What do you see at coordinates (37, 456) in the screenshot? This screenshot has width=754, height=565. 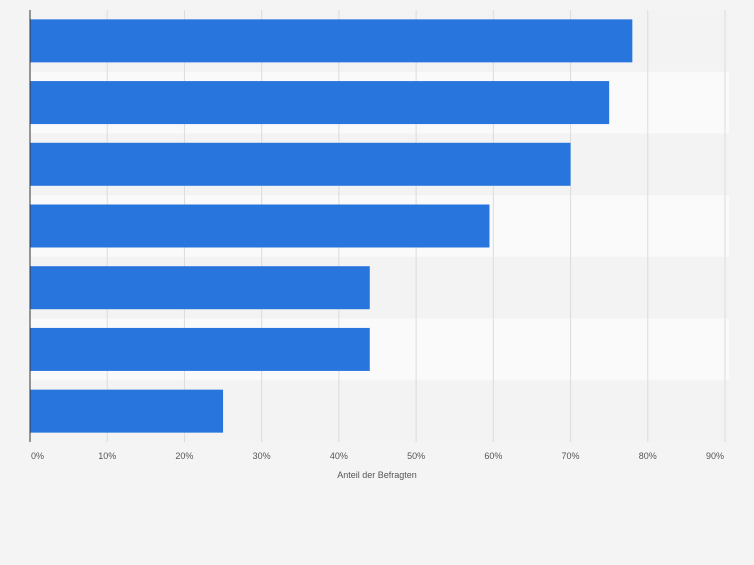 I see `x-tick-label: 0%` at bounding box center [37, 456].